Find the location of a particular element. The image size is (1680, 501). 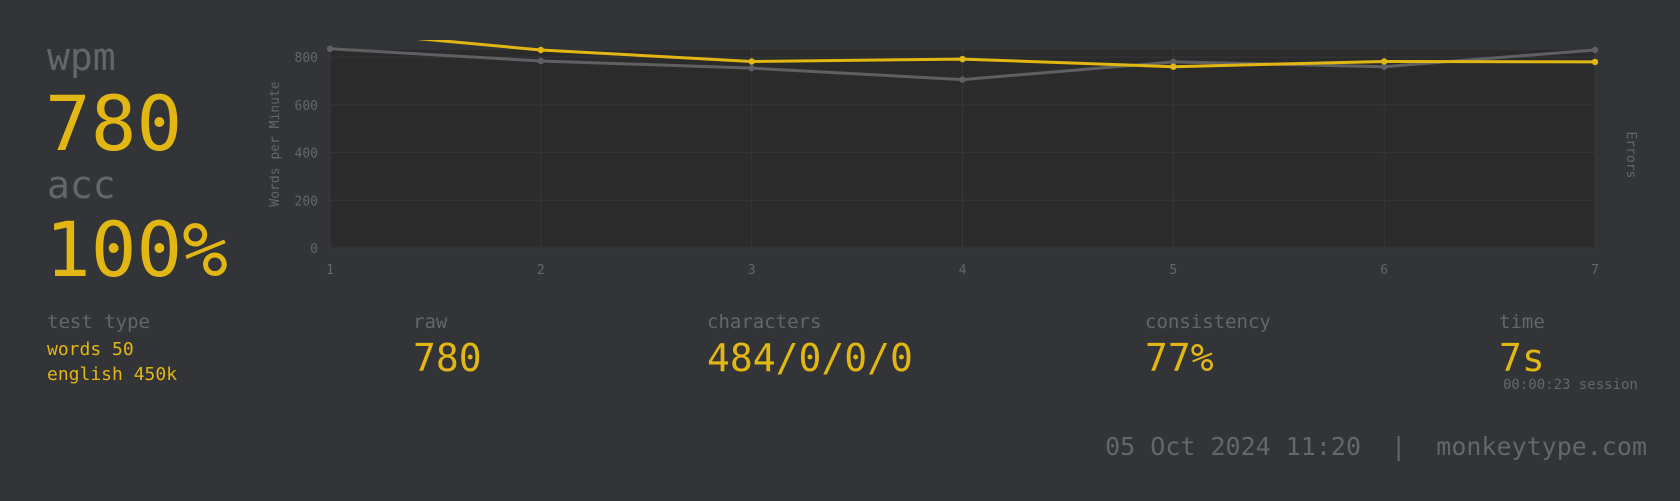

accuracy-value: 100% is located at coordinates (137, 249).